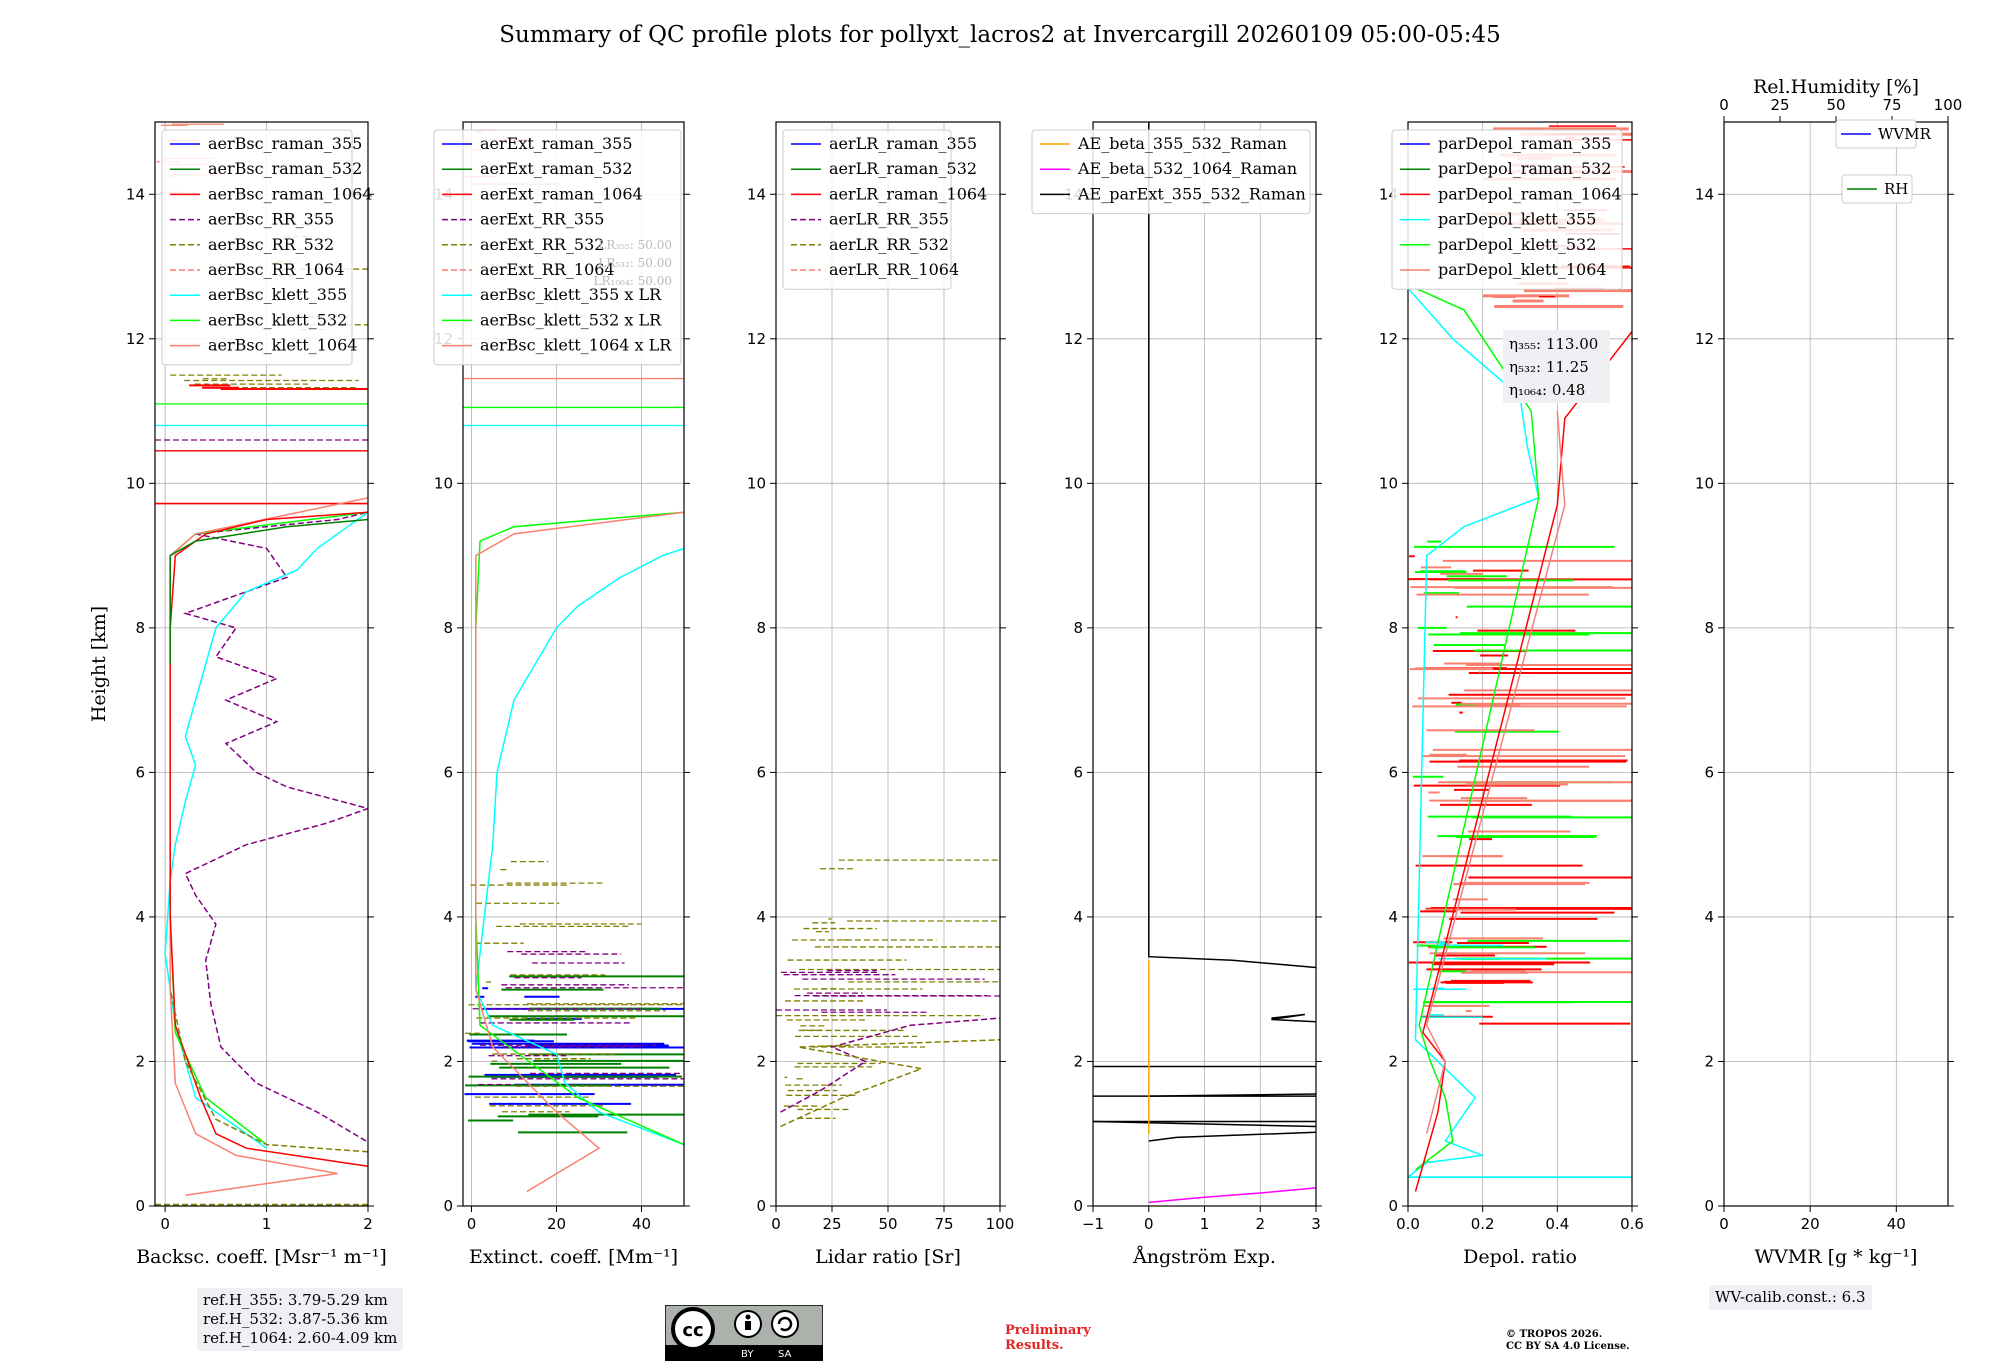 This screenshot has width=2000, height=1361. Describe the element at coordinates (888, 664) in the screenshot. I see `axes-frame-lr` at that location.